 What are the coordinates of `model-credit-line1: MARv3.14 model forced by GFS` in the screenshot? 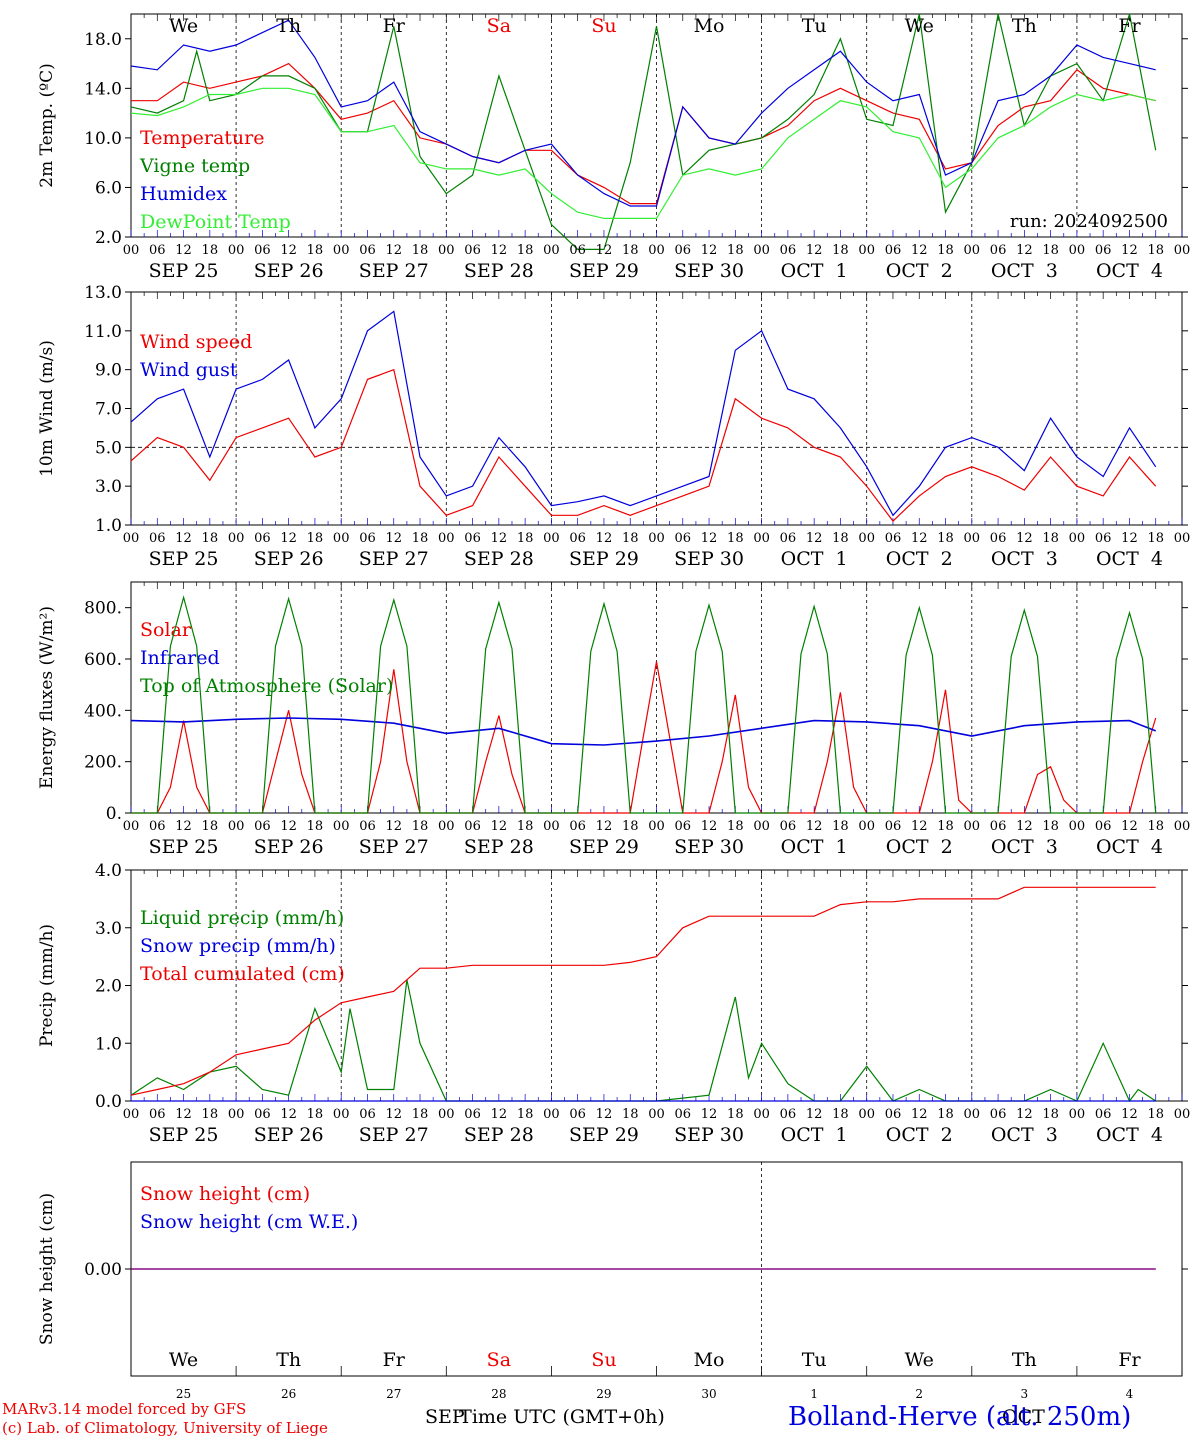 It's located at (124, 1409).